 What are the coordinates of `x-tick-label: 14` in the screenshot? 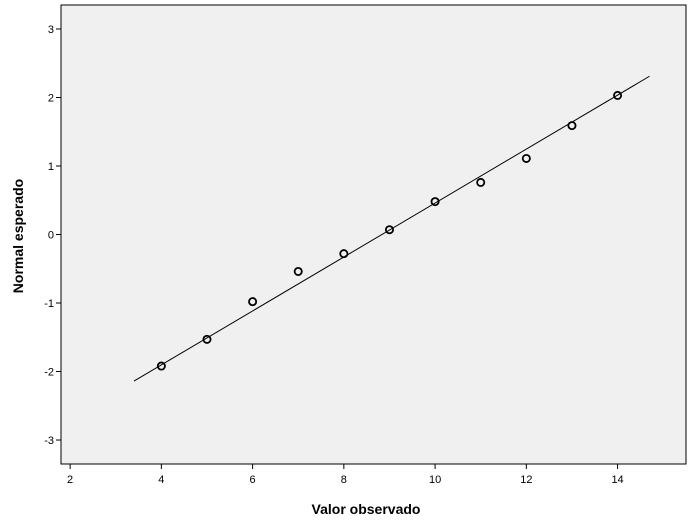 It's located at (617, 480).